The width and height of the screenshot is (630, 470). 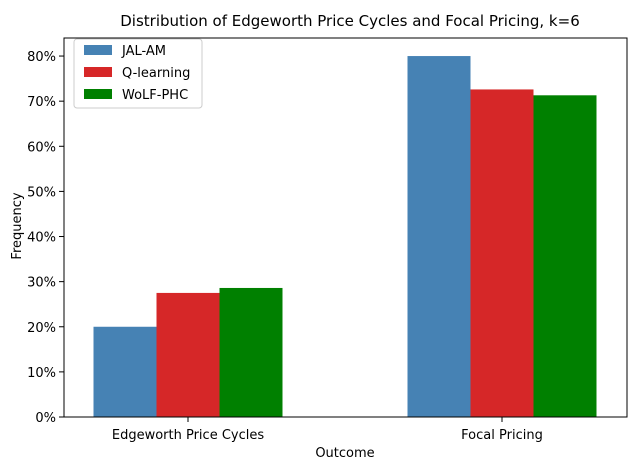 I want to click on y-axis-title: Frequency, so click(x=17, y=225).